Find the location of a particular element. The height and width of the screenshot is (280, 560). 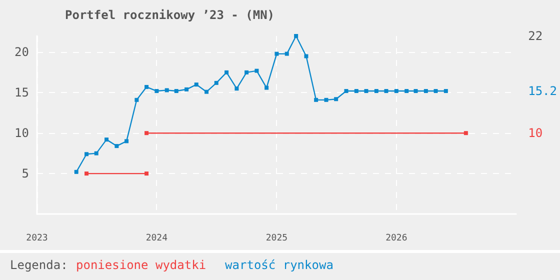

x-tick-label: 2025 is located at coordinates (277, 239).